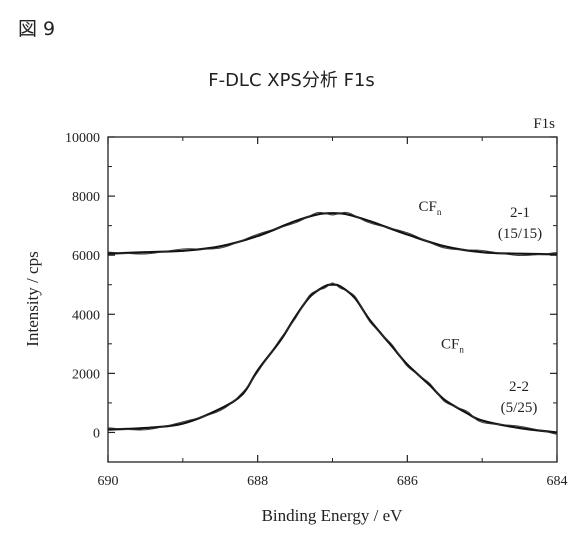 The width and height of the screenshot is (583, 535). I want to click on x-tick-label: 684, so click(557, 481).